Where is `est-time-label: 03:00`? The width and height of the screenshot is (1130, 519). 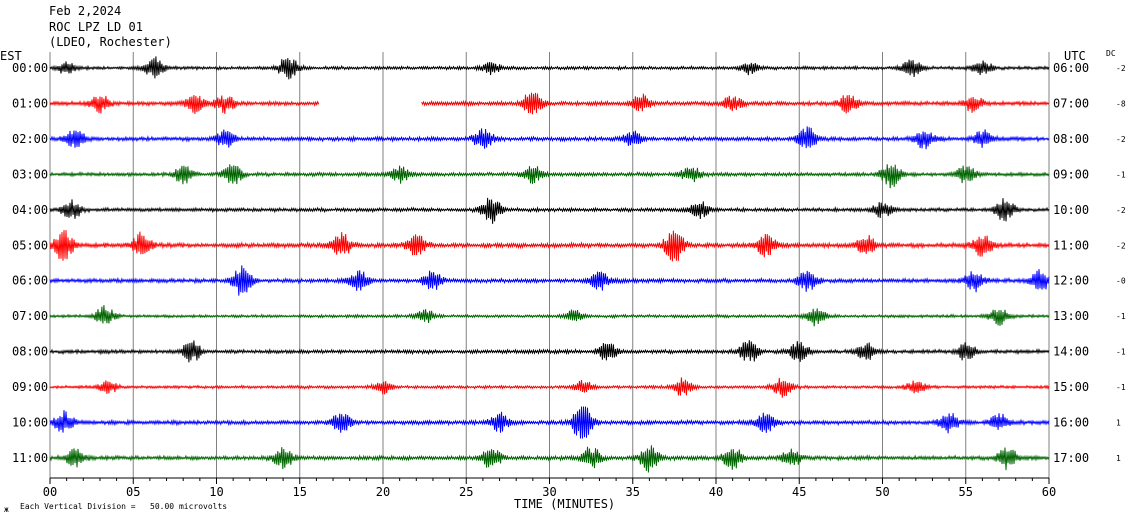 est-time-label: 03:00 is located at coordinates (30, 174).